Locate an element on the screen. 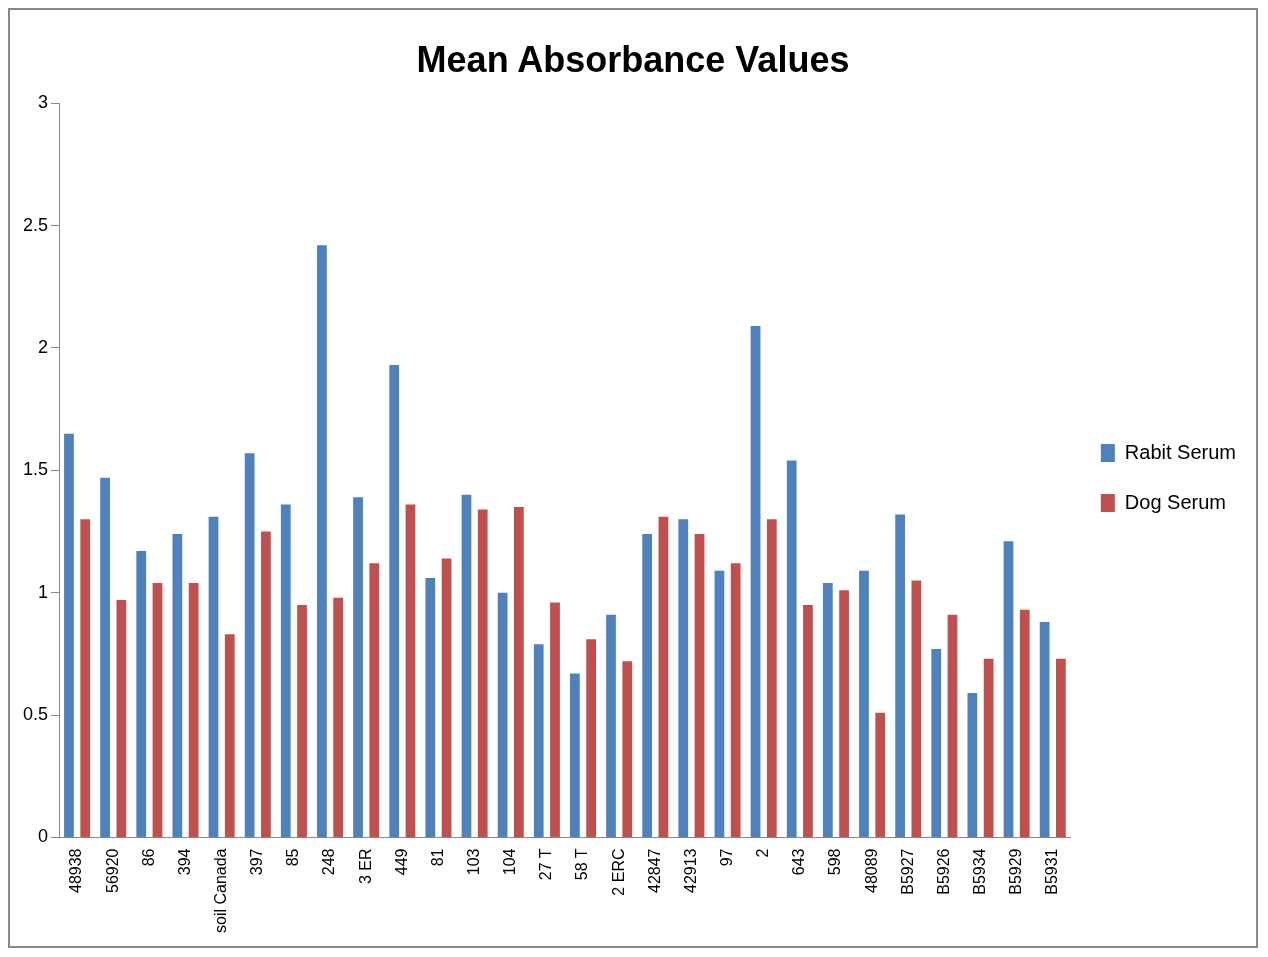 The height and width of the screenshot is (957, 1268). x-tick-label: 48089 is located at coordinates (871, 870).